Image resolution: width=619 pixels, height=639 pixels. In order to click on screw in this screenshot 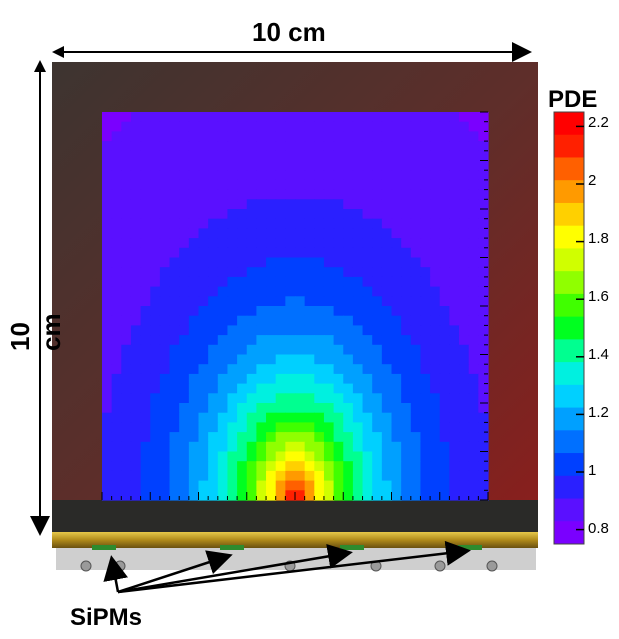, I will do `click(86, 566)`.